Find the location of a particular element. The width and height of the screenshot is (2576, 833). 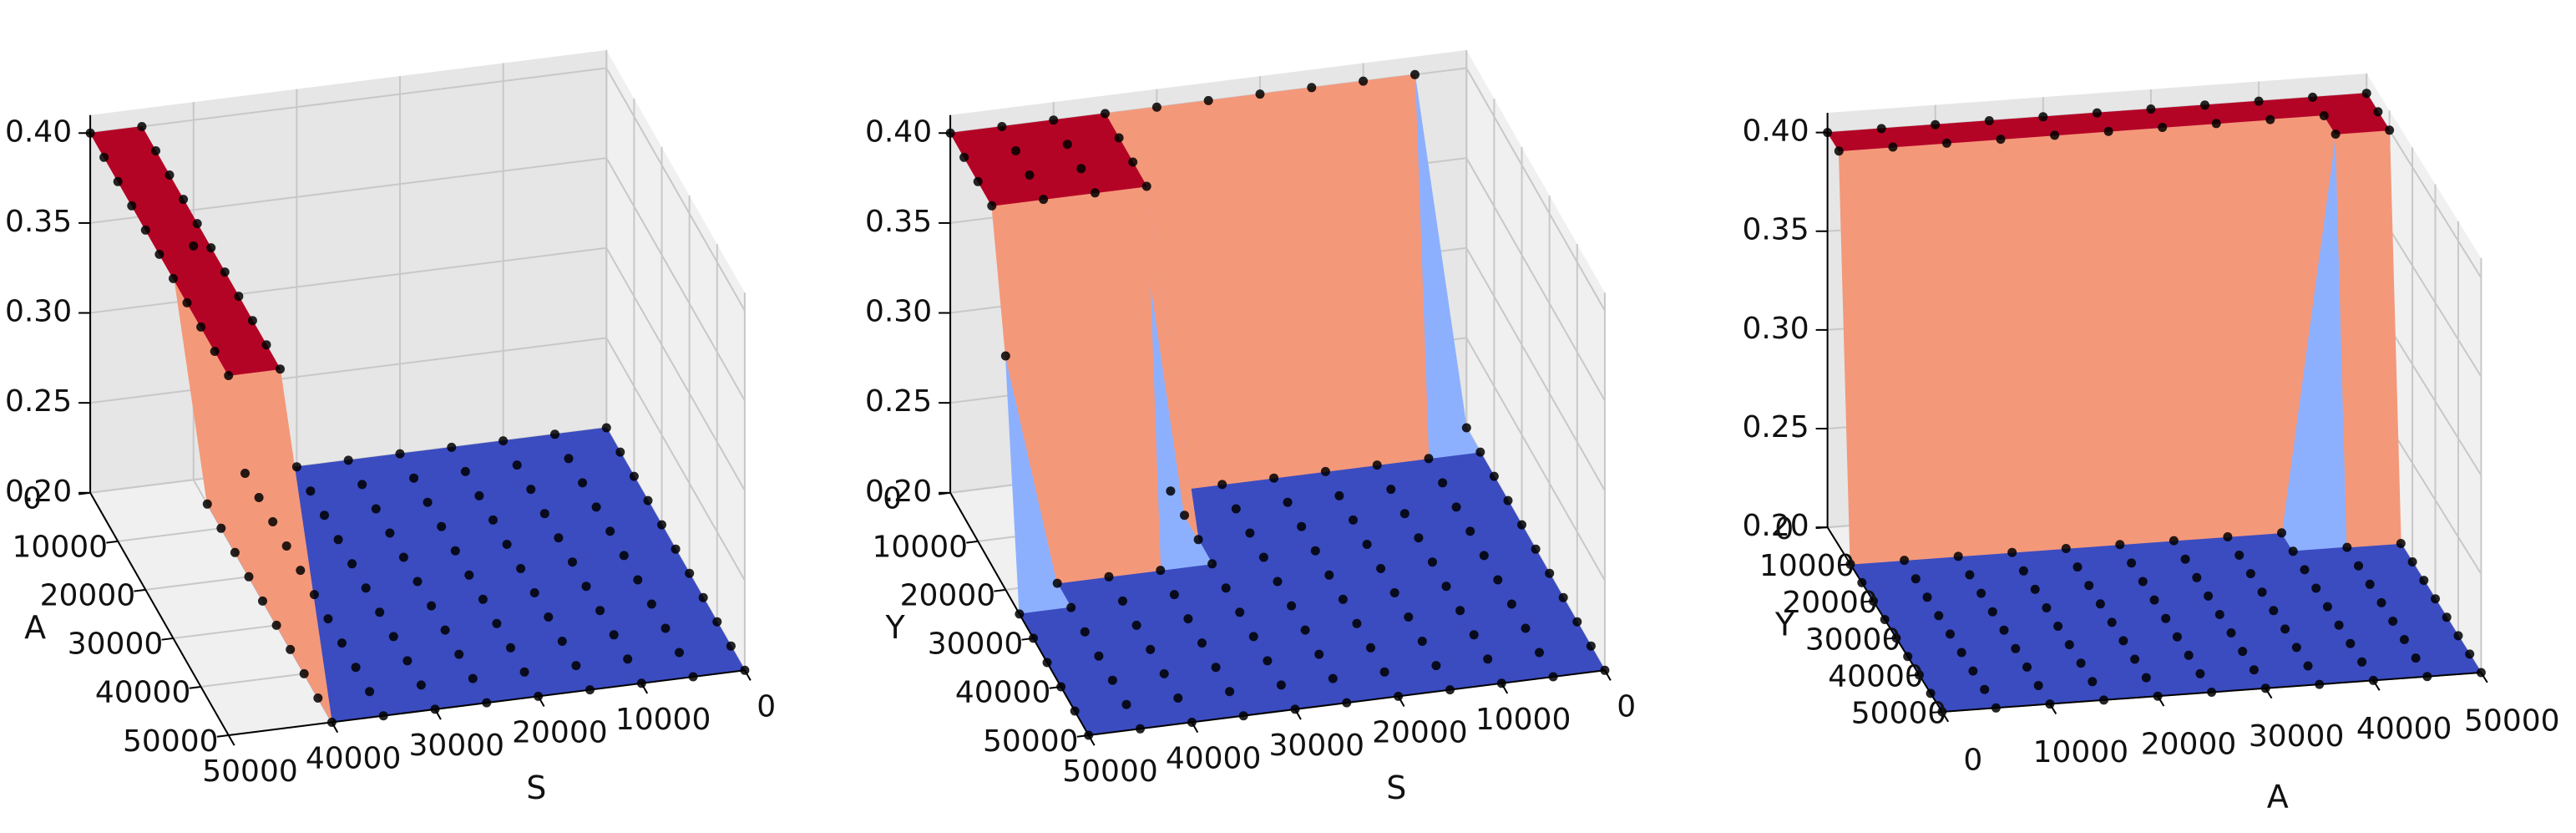

x-tick-label: 20000 is located at coordinates (1830, 603).